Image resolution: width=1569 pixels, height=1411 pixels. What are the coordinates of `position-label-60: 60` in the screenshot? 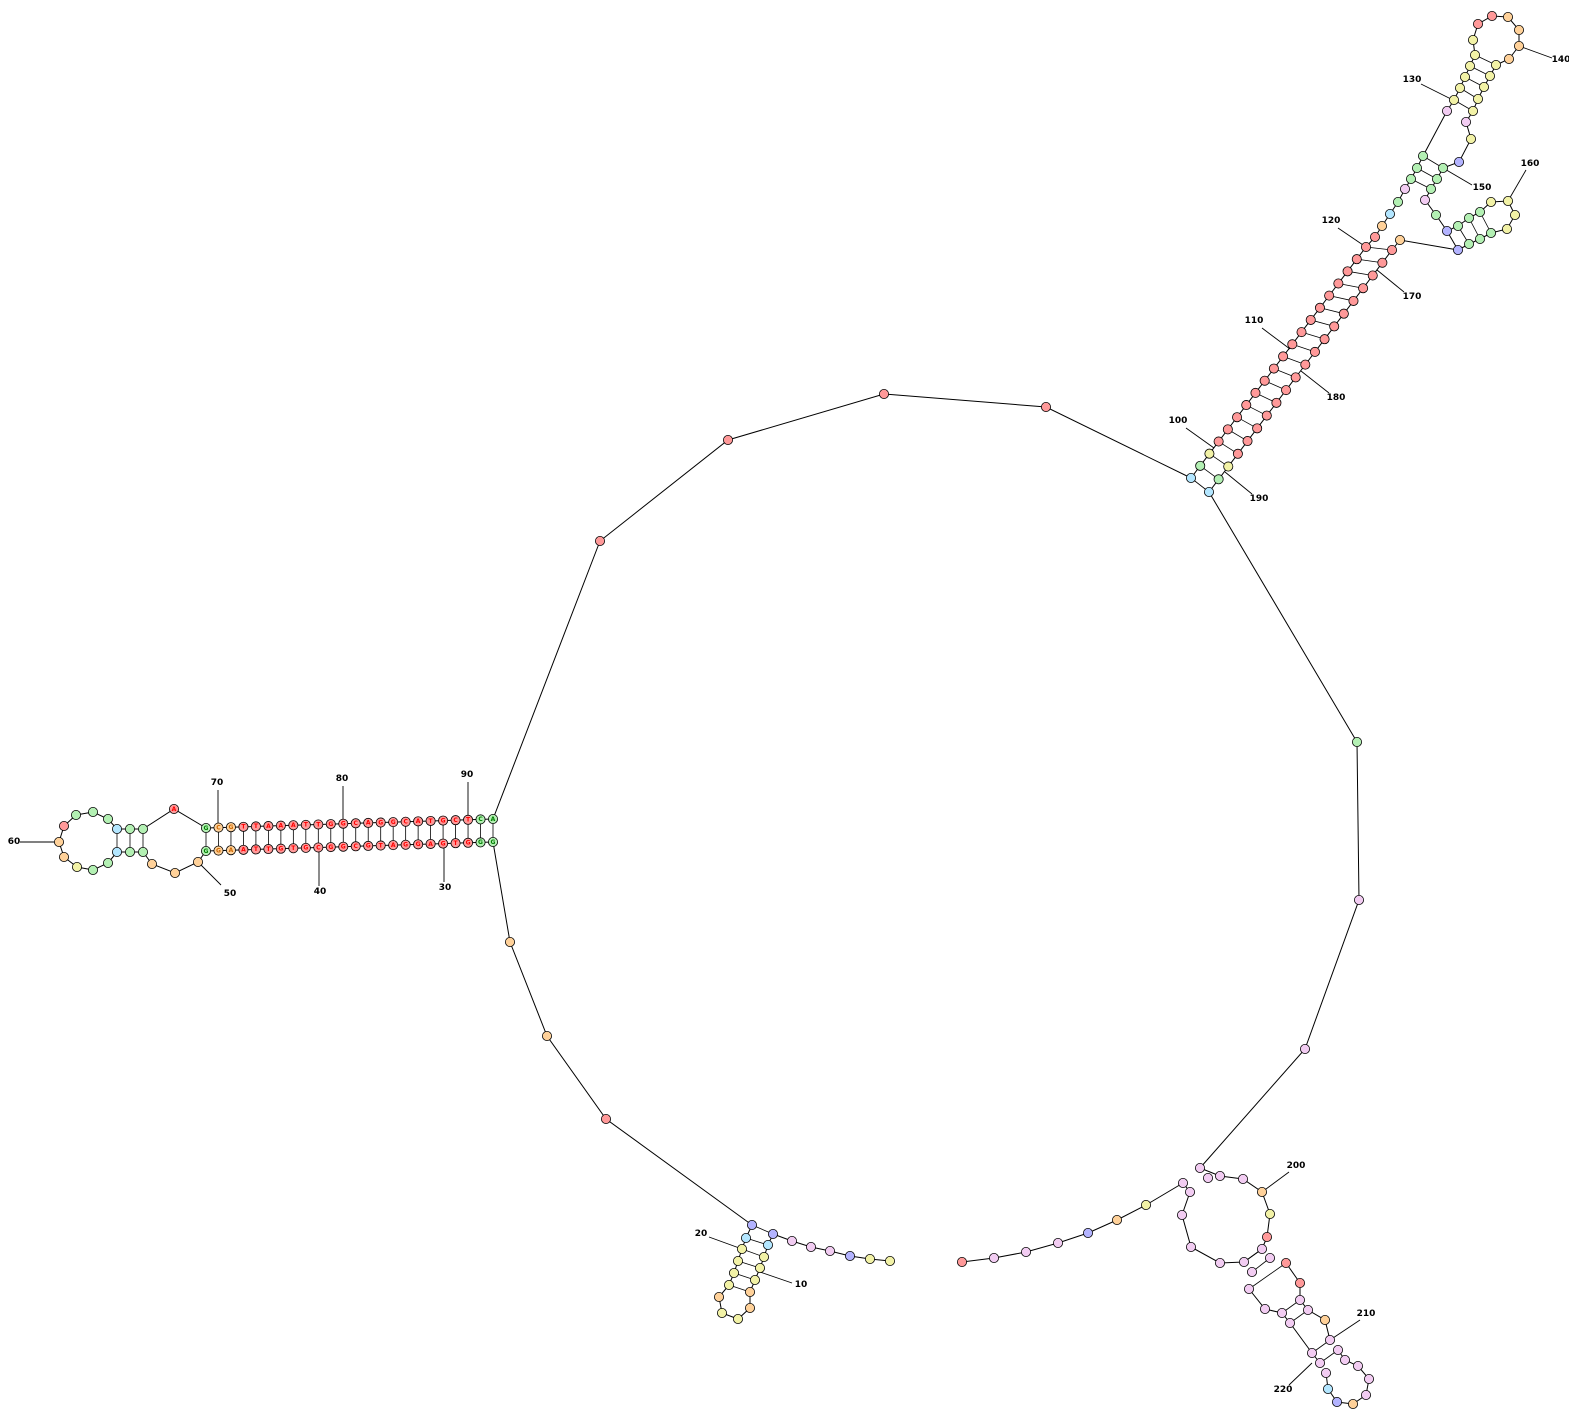 It's located at (14, 842).